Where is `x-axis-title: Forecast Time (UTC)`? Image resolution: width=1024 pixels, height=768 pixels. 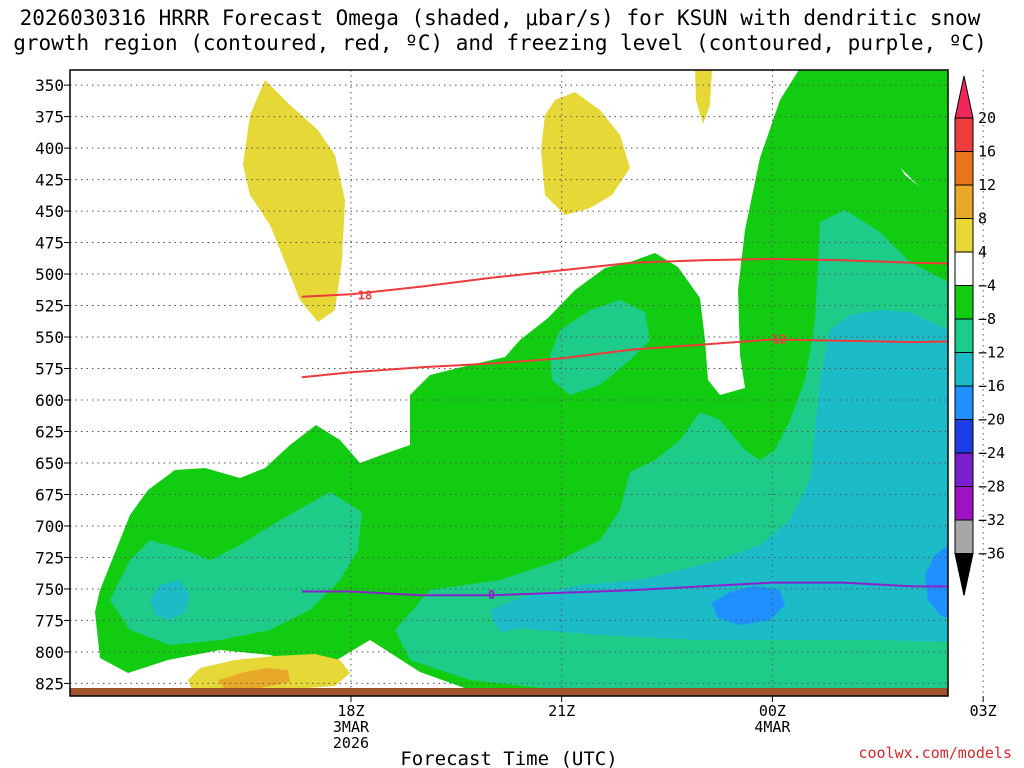
x-axis-title: Forecast Time (UTC) is located at coordinates (508, 758).